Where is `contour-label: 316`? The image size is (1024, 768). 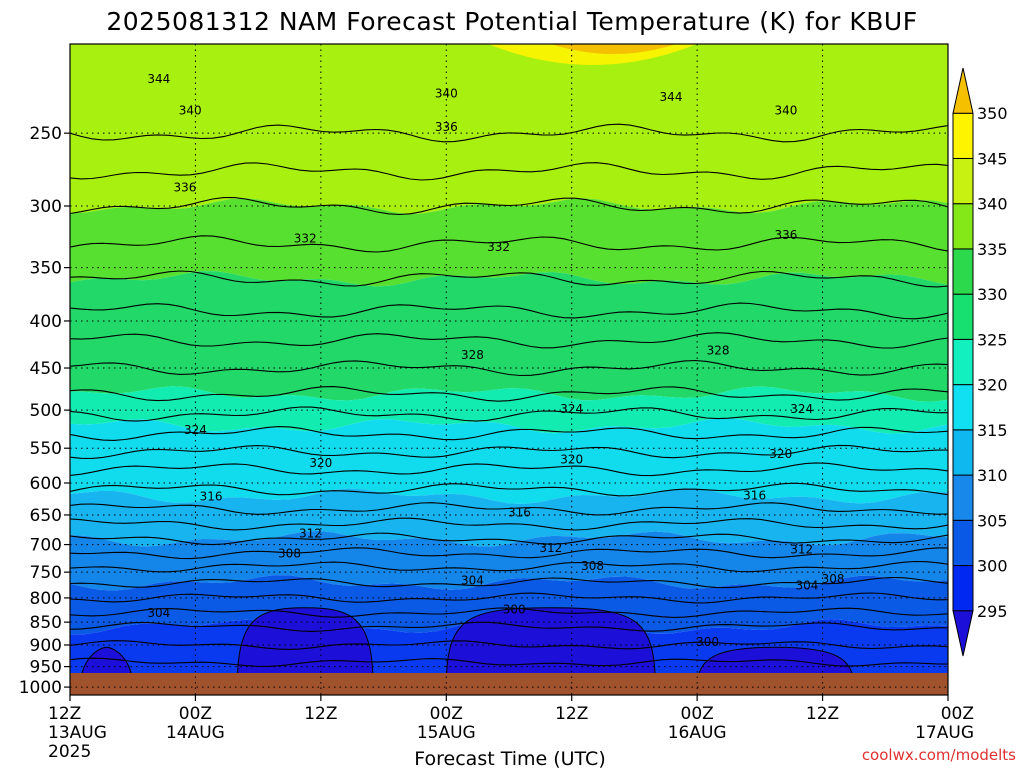 contour-label: 316 is located at coordinates (754, 495).